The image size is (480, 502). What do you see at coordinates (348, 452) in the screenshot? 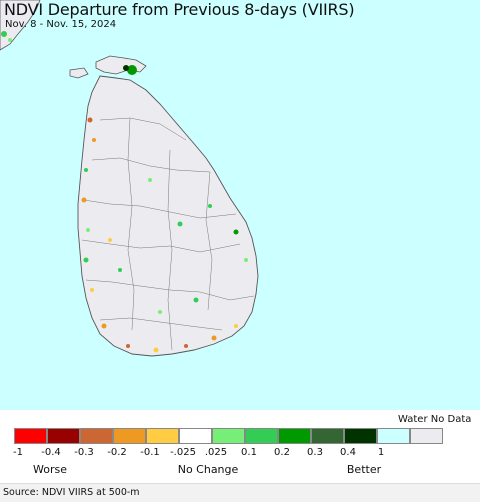
I see `legend-tick-10: 0.4` at bounding box center [348, 452].